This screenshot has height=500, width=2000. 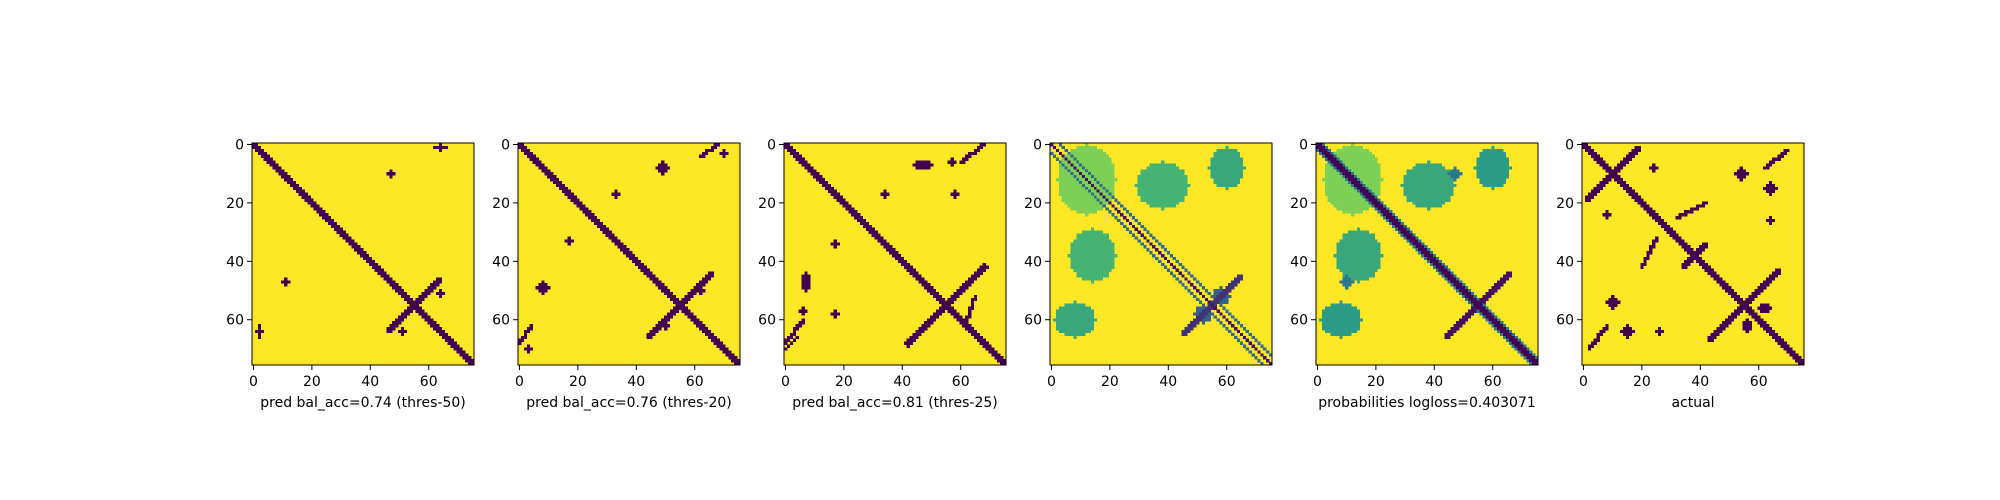 What do you see at coordinates (629, 254) in the screenshot?
I see `heatmap-cells` at bounding box center [629, 254].